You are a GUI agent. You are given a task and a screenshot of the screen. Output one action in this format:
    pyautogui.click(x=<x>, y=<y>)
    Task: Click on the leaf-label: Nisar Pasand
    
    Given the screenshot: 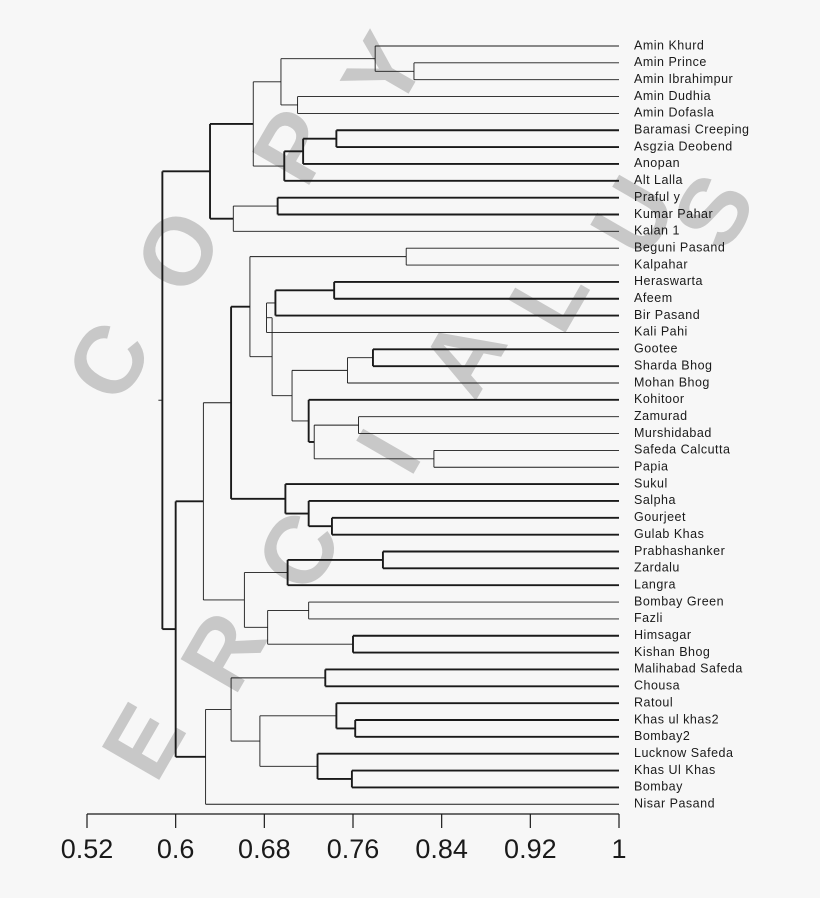 What is the action you would take?
    pyautogui.click(x=674, y=804)
    